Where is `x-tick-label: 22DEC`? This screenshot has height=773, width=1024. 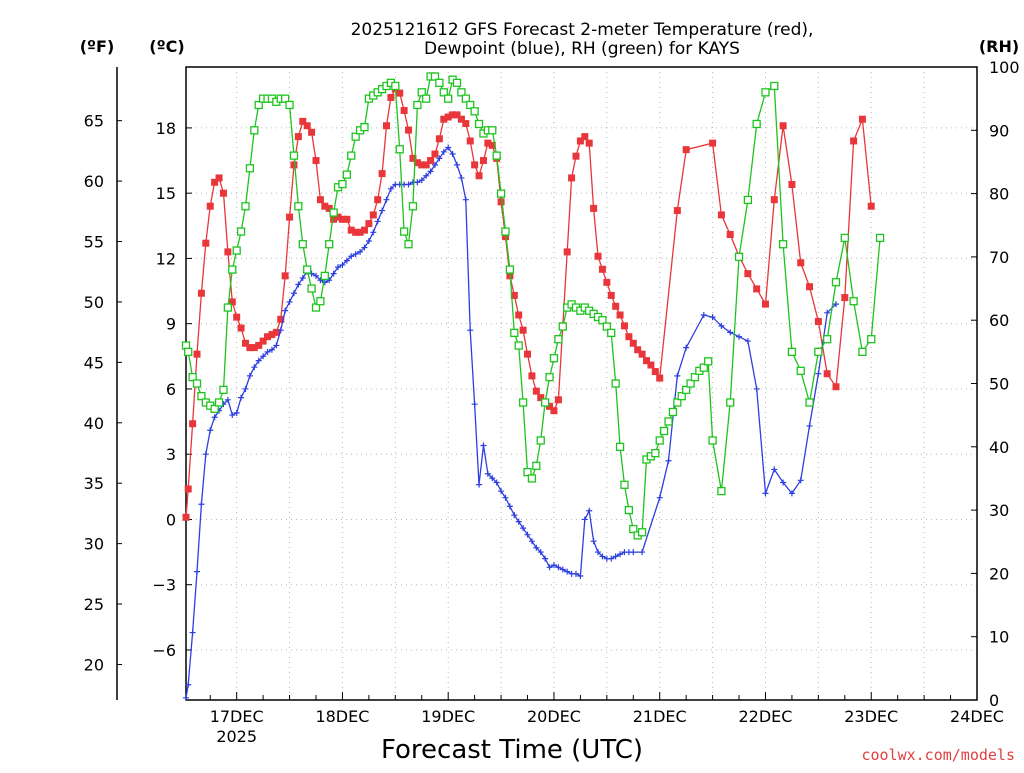
x-tick-label: 22DEC is located at coordinates (765, 716).